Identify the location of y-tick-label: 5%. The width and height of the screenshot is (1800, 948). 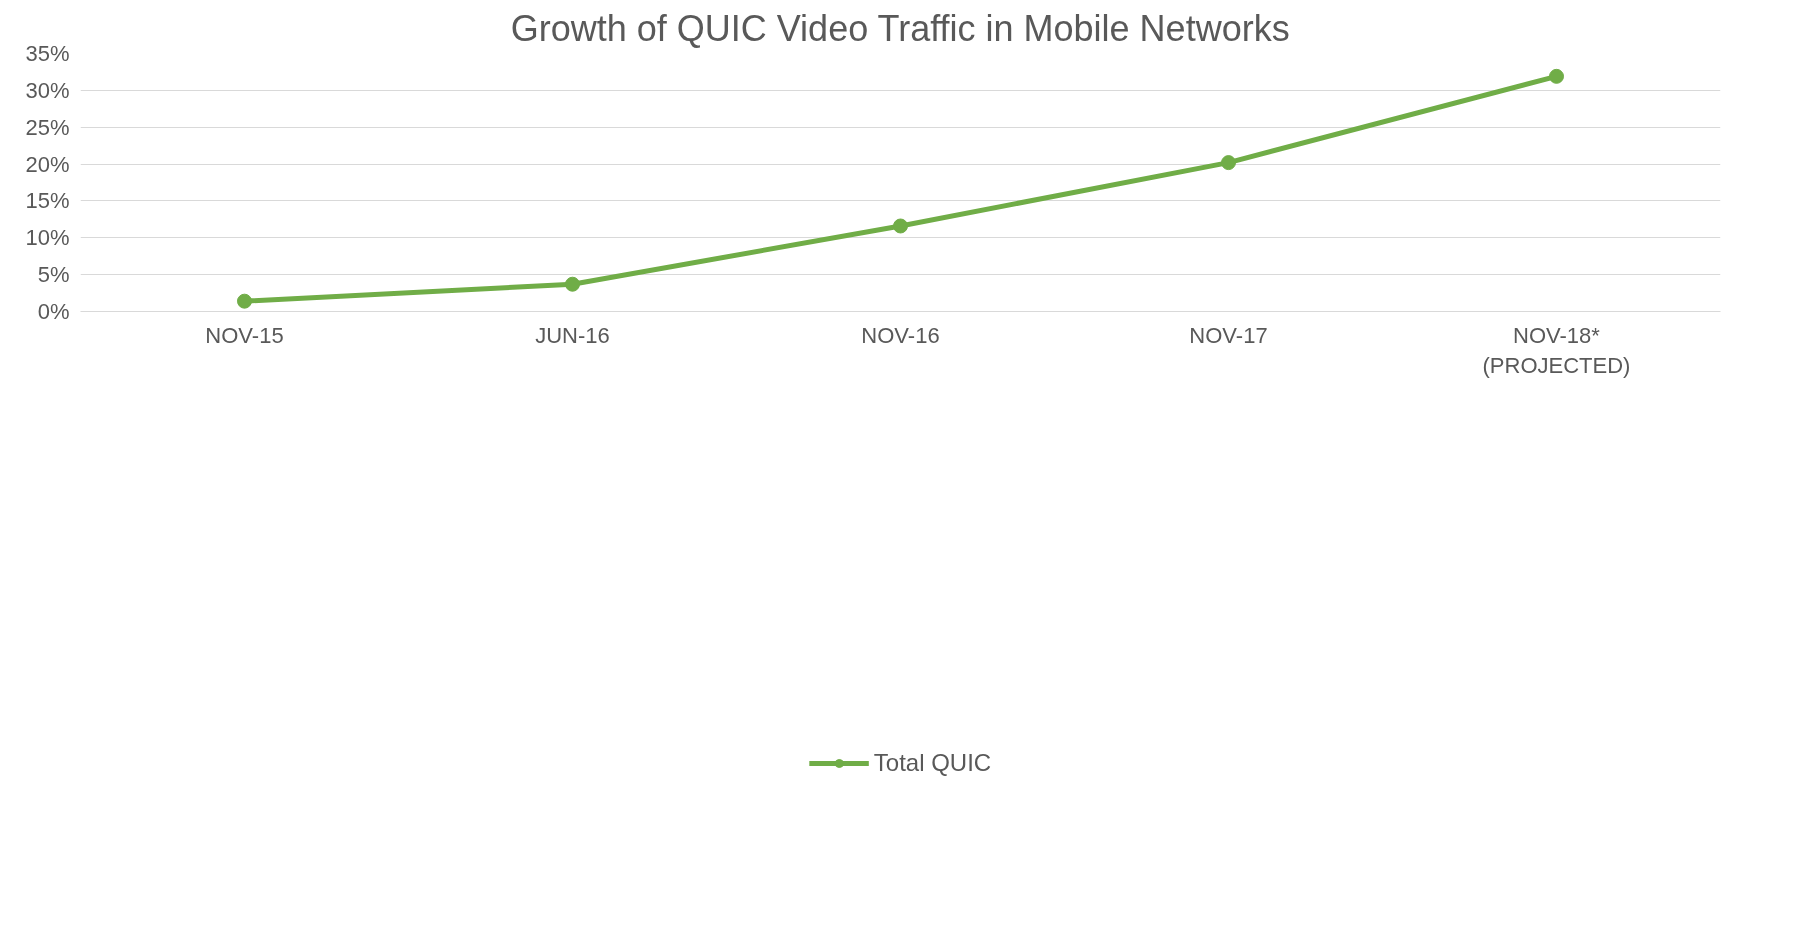
(53, 275).